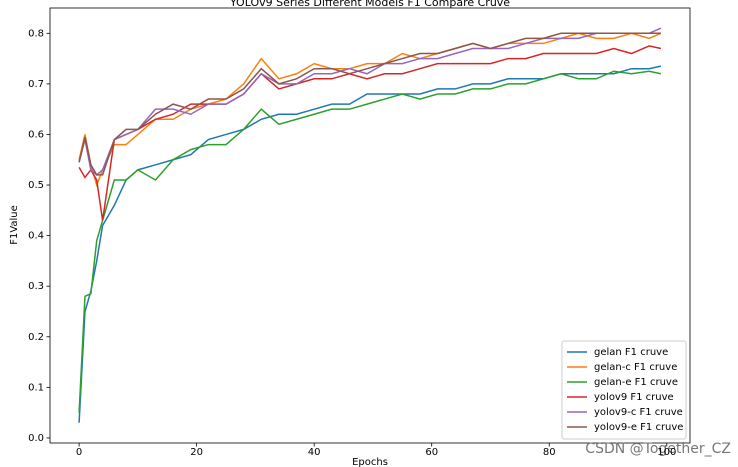 This screenshot has height=467, width=738. I want to click on x-tick-label: 80, so click(549, 452).